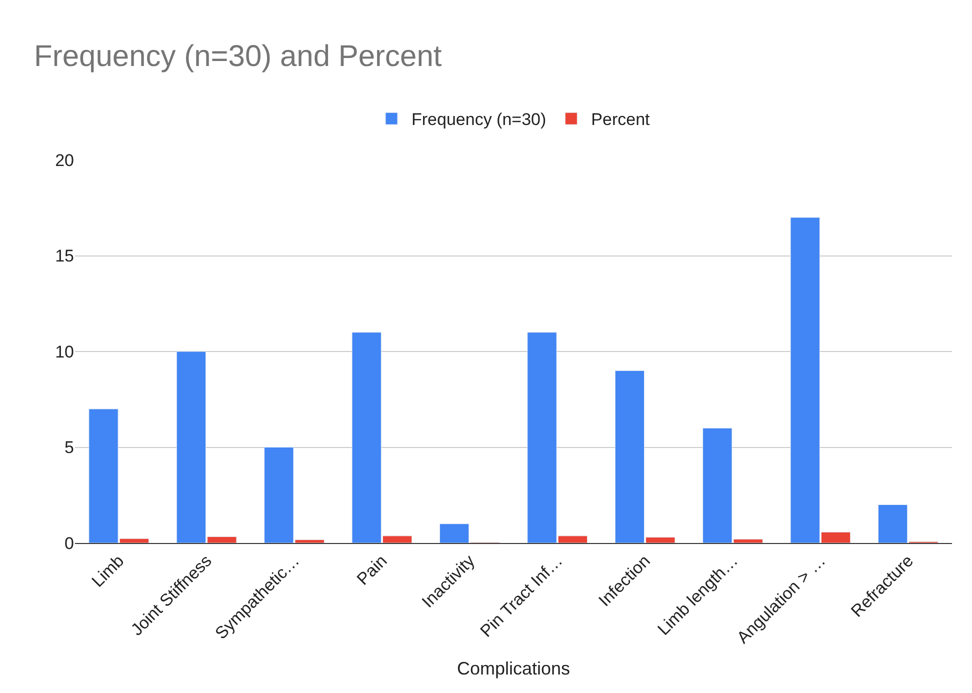  Describe the element at coordinates (64, 256) in the screenshot. I see `y-tick-label: 15` at that location.